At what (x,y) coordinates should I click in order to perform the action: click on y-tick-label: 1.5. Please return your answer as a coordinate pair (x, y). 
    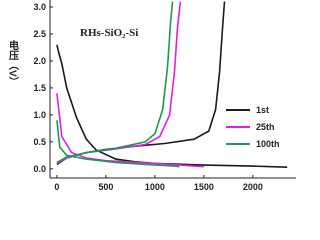
    Looking at the image, I should click on (39, 88).